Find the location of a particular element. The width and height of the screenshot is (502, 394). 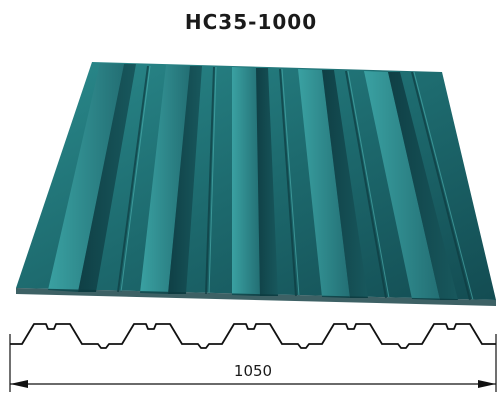

profile-cross-section is located at coordinates (253, 336).